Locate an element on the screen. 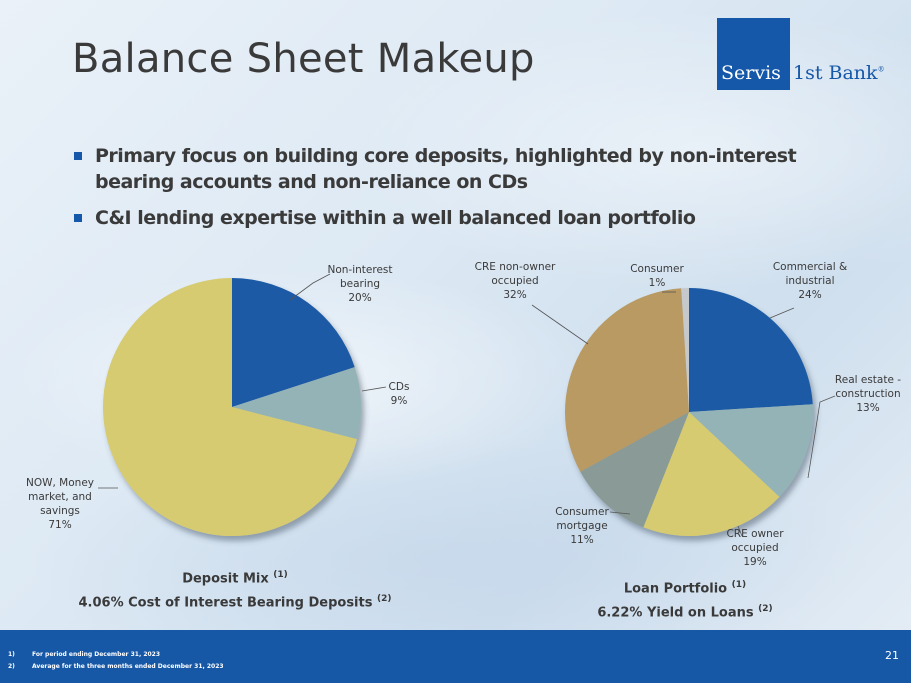 This screenshot has height=683, width=911. deposit-caption-title: Deposit Mix (1) is located at coordinates (235, 577).